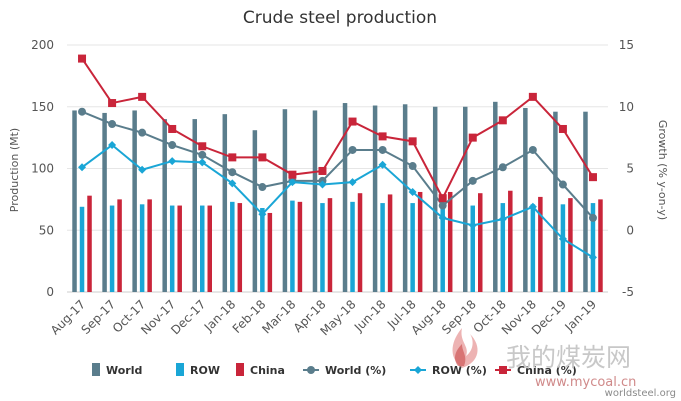  Describe the element at coordinates (267, 370) in the screenshot. I see `legend-china-label: China` at that location.